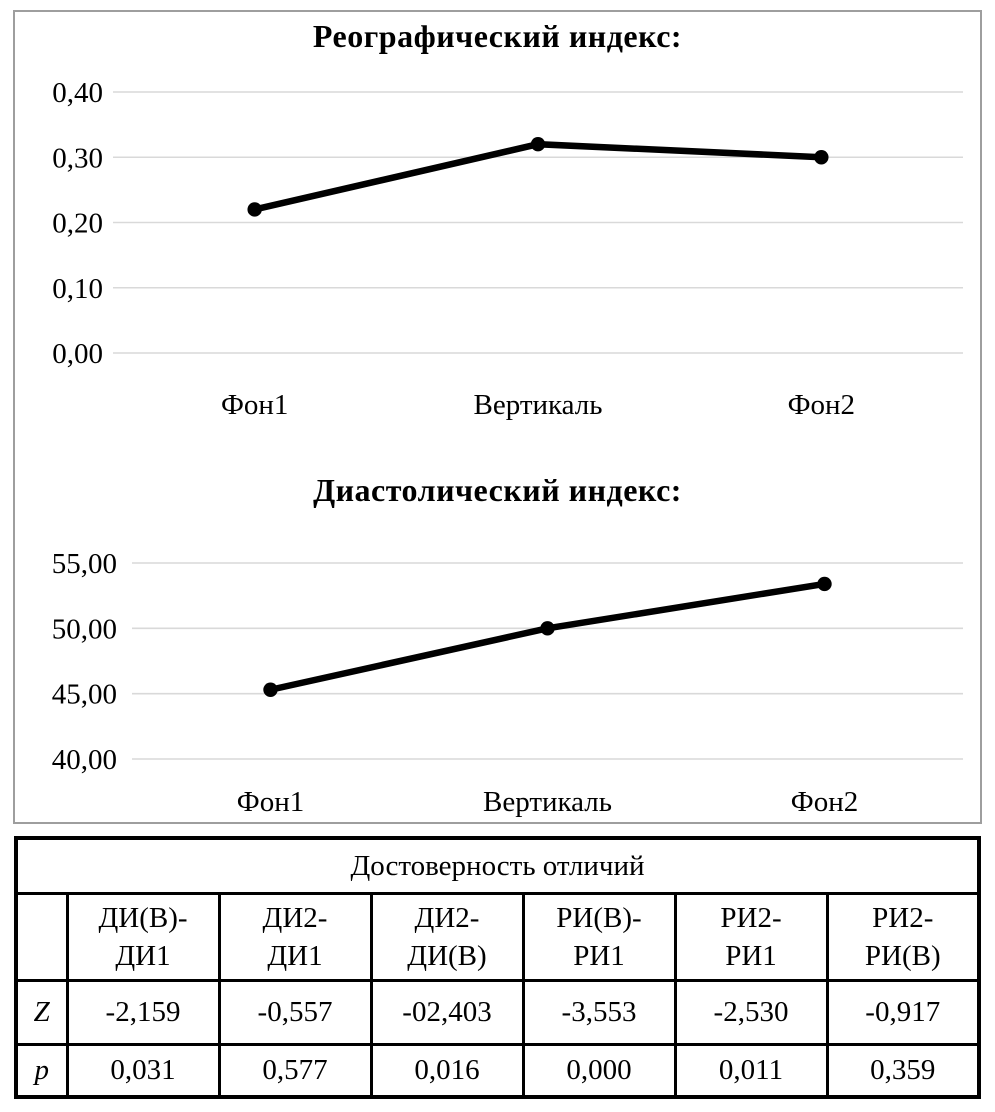 The width and height of the screenshot is (995, 1112). What do you see at coordinates (77, 289) in the screenshot?
I see `y-tick-label: 0,10` at bounding box center [77, 289].